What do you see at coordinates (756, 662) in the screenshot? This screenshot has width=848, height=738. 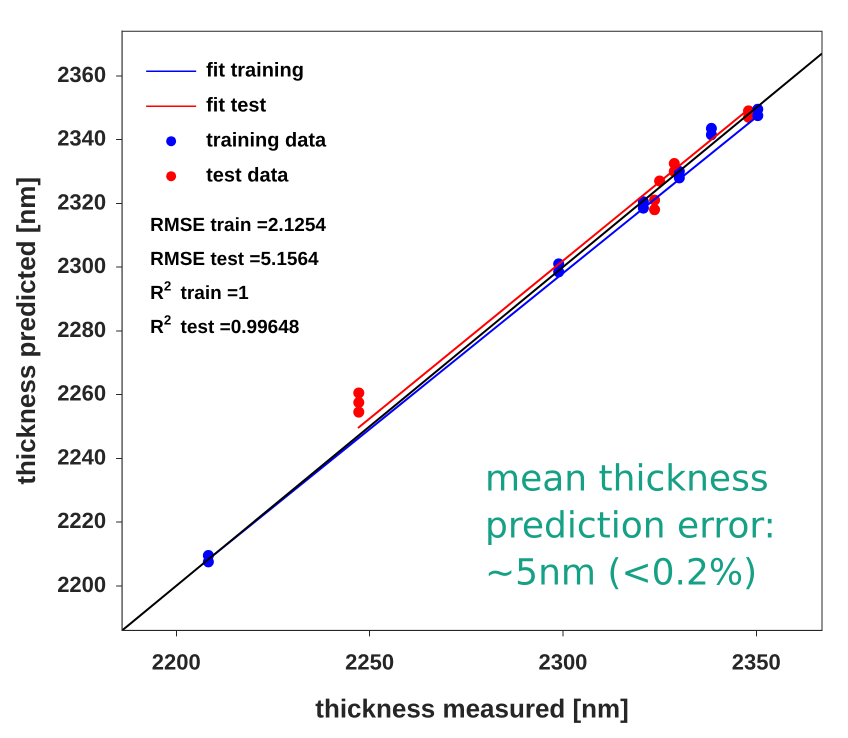 I see `x-tick-label: 2350` at bounding box center [756, 662].